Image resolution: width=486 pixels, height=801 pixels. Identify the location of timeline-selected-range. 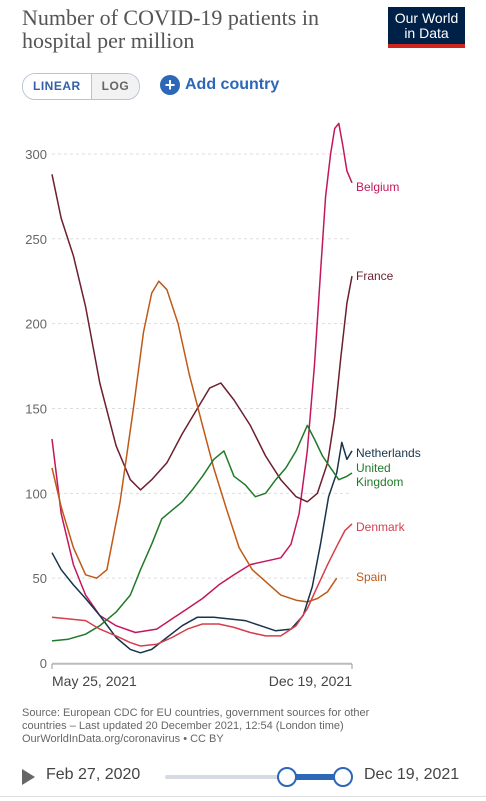
(314, 777).